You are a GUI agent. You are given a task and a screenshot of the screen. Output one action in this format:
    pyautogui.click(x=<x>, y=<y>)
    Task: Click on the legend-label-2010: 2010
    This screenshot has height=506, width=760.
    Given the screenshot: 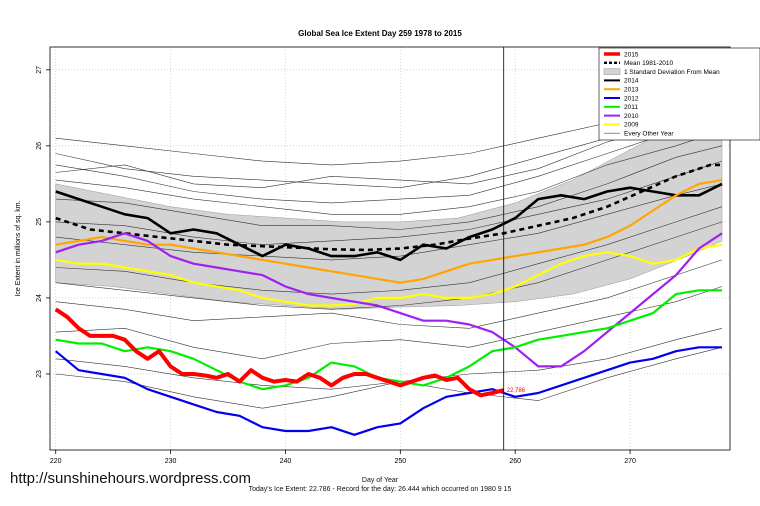 What is the action you would take?
    pyautogui.click(x=631, y=116)
    